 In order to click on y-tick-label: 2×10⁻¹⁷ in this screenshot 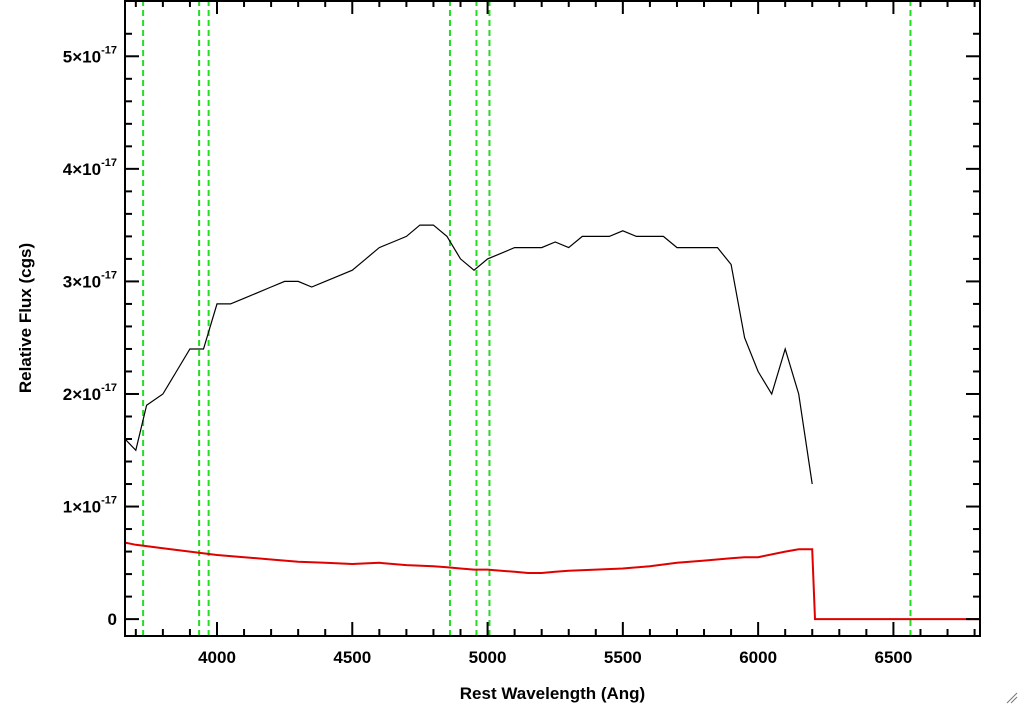, I will do `click(90, 393)`.